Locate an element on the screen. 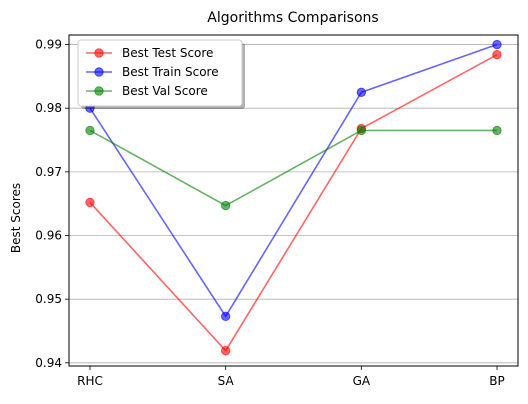  legend-label: Best Val Score is located at coordinates (165, 91).